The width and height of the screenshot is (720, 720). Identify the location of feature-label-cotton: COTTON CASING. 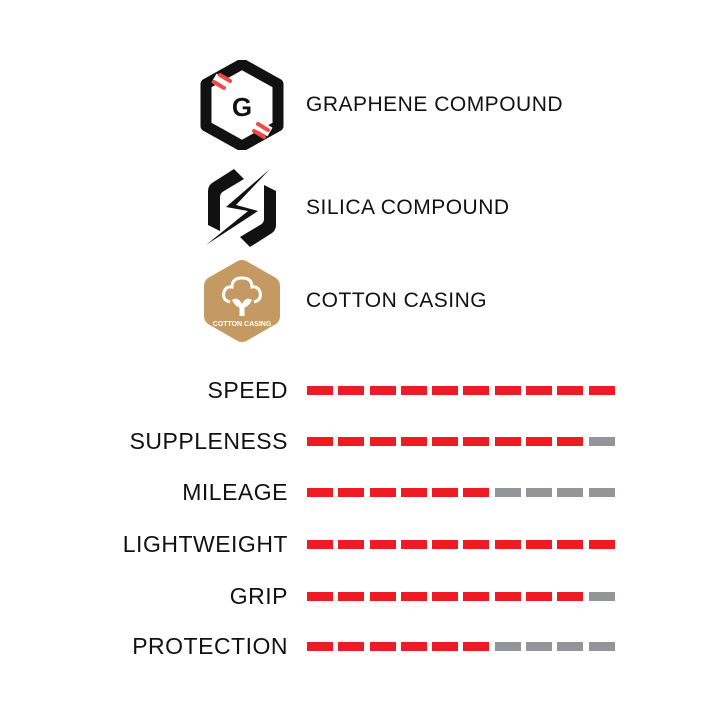
(397, 300).